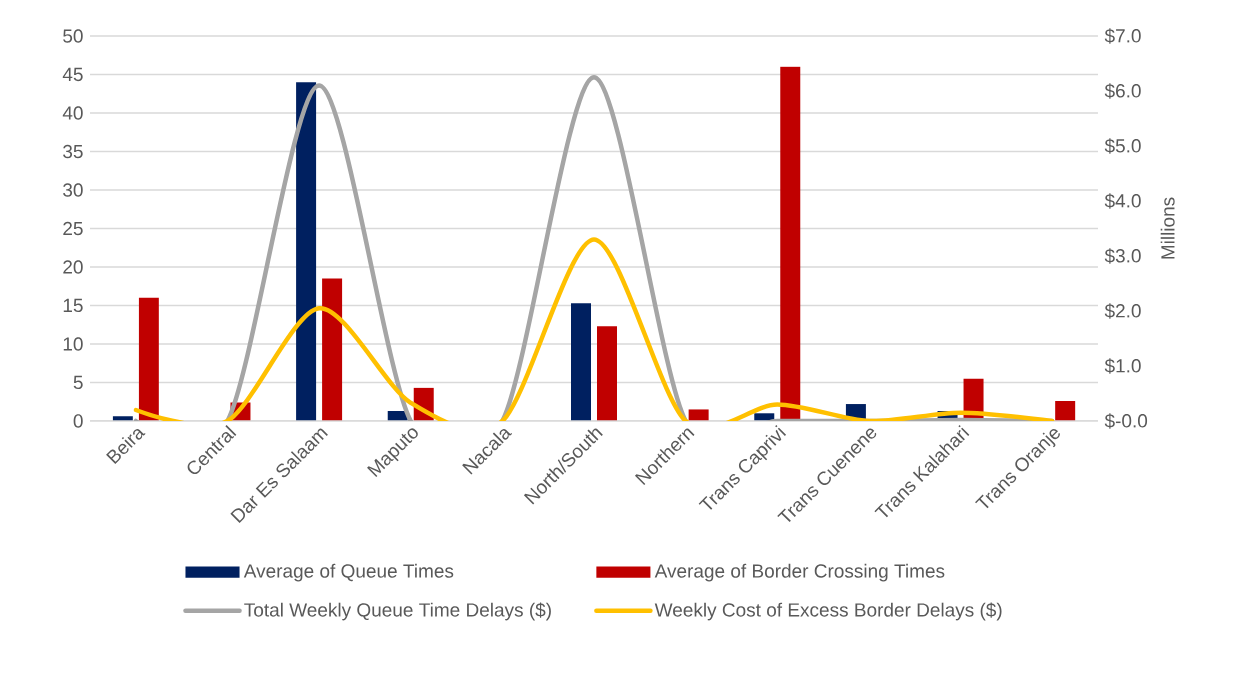 Image resolution: width=1250 pixels, height=682 pixels. Describe the element at coordinates (78, 421) in the screenshot. I see `y-tick-label: 0` at that location.